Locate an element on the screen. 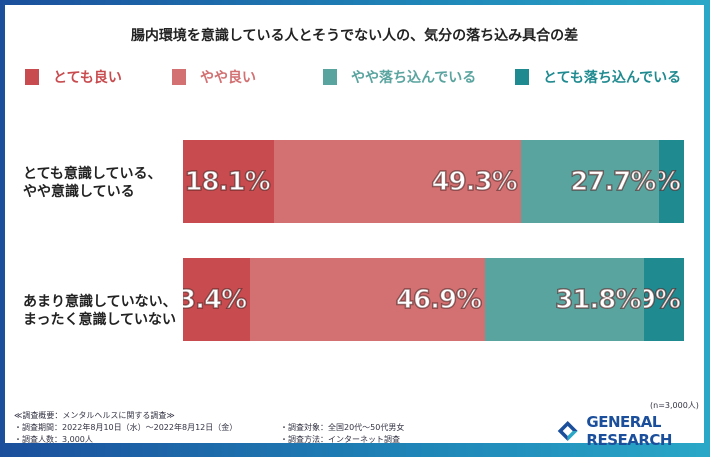 This screenshot has height=457, width=710. data-label: 7.9% is located at coordinates (662, 300).